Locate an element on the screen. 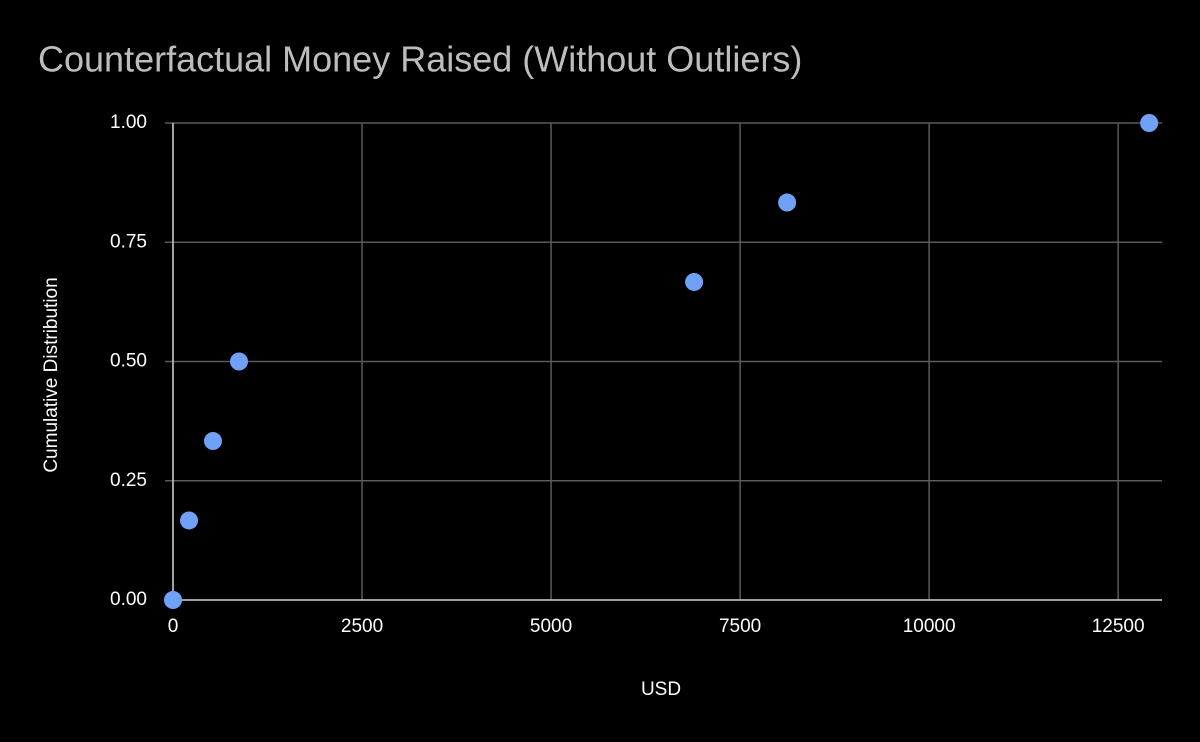  x-tick-label: 10000 is located at coordinates (929, 626).